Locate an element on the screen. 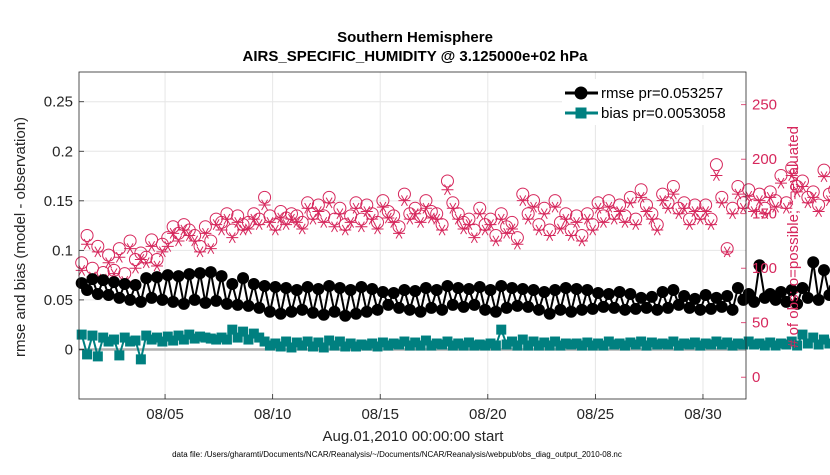  legend-rmse-label: rmse pr=0.053257 is located at coordinates (662, 93).